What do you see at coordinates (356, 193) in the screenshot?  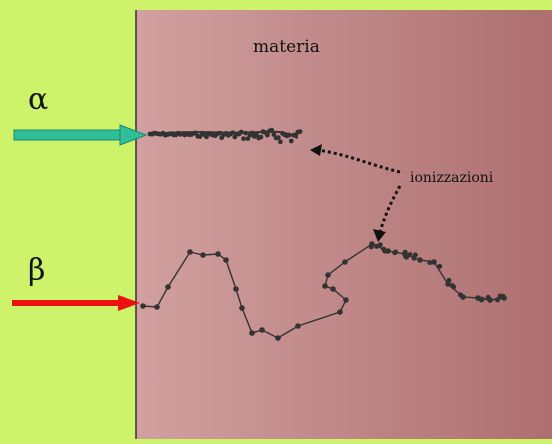 I see `ionization-pointer-arrows` at bounding box center [356, 193].